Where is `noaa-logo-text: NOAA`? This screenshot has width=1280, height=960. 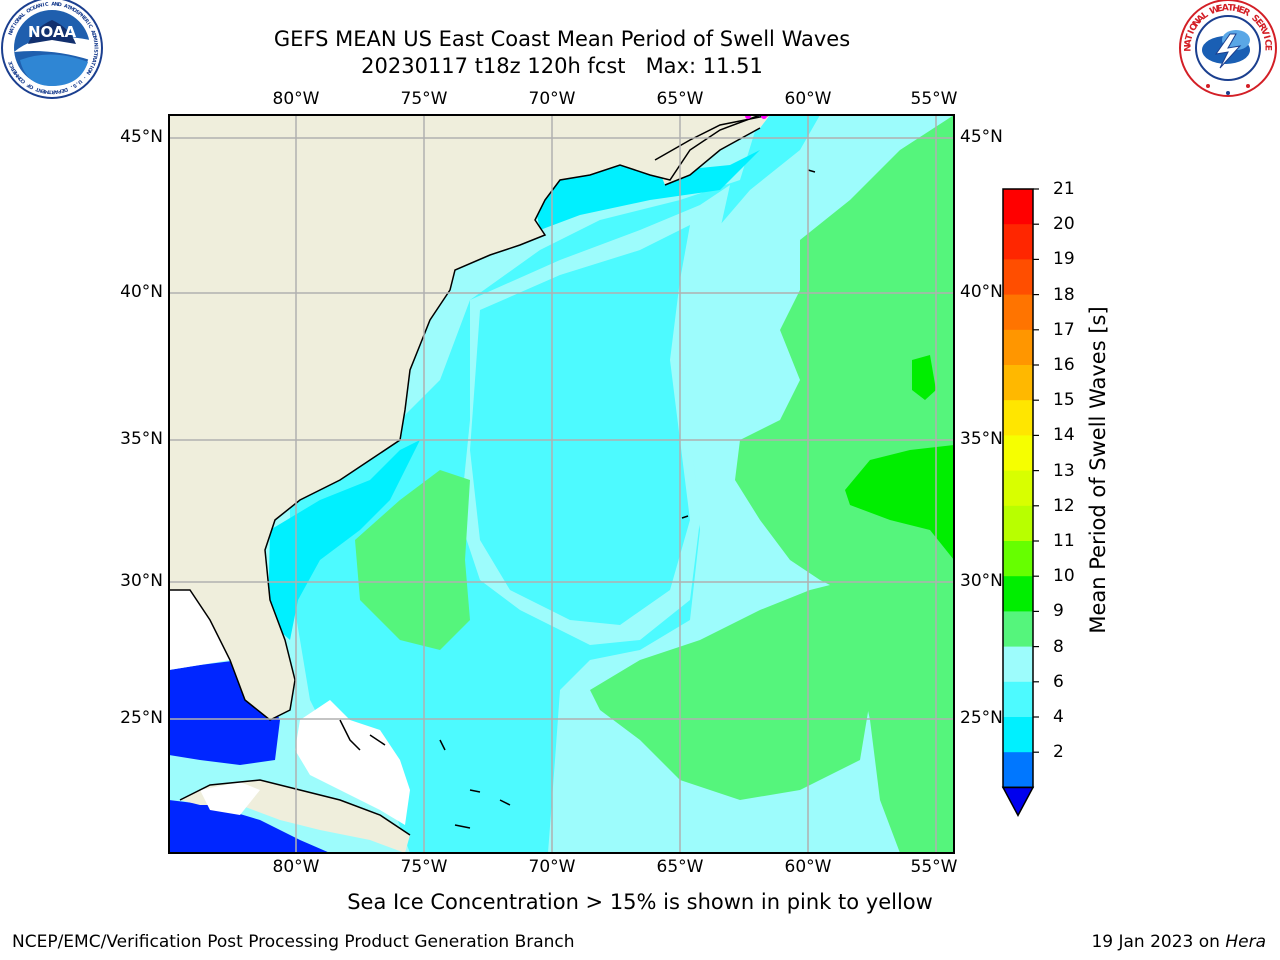 noaa-logo-text: NOAA is located at coordinates (52, 32).